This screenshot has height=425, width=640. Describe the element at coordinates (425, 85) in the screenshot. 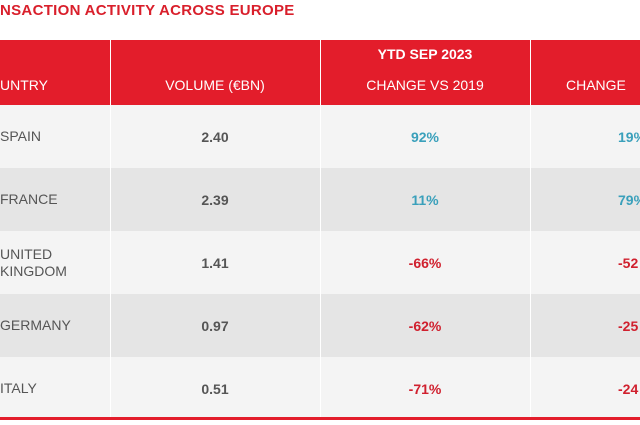

I see `column-header: CHANGE VS 2019` at that location.